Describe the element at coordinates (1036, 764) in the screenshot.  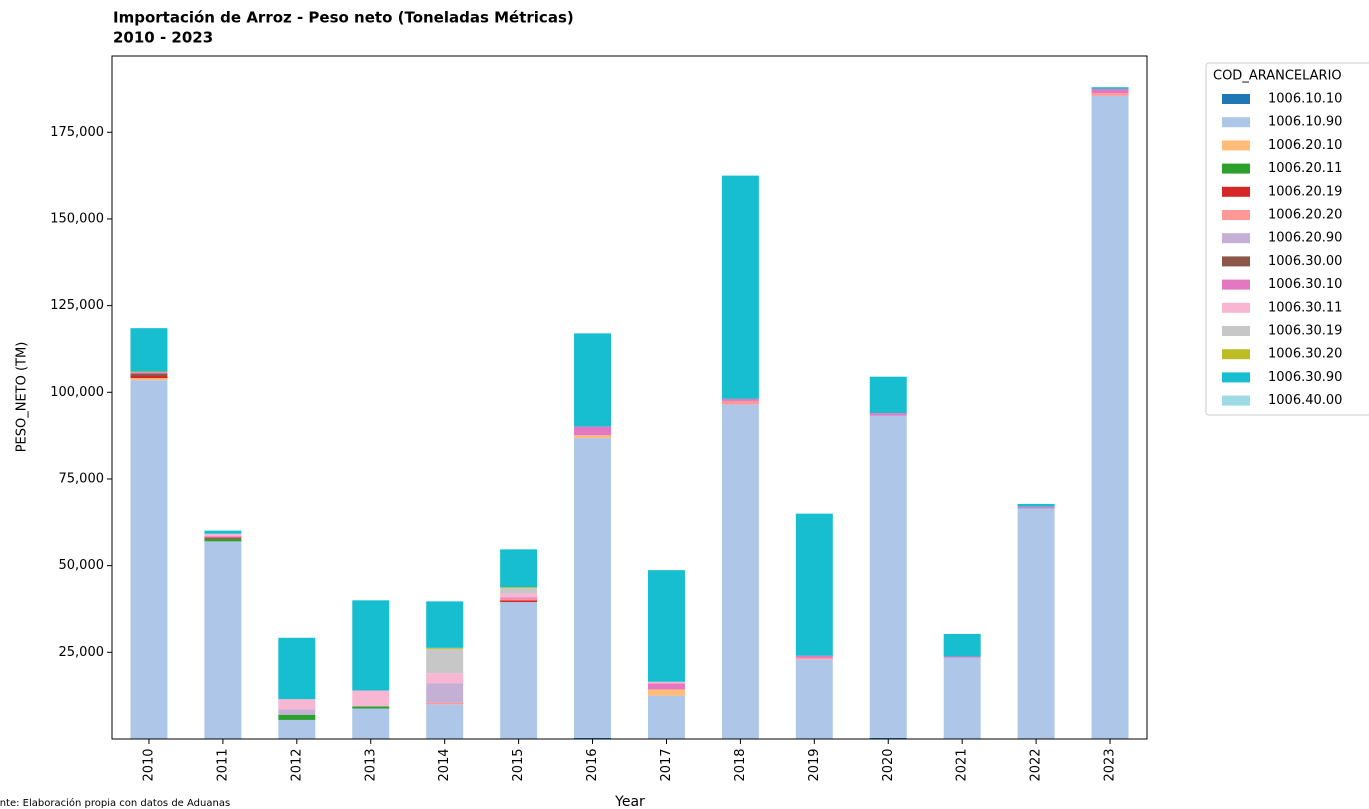
I see `x-tick-label: 2022` at that location.